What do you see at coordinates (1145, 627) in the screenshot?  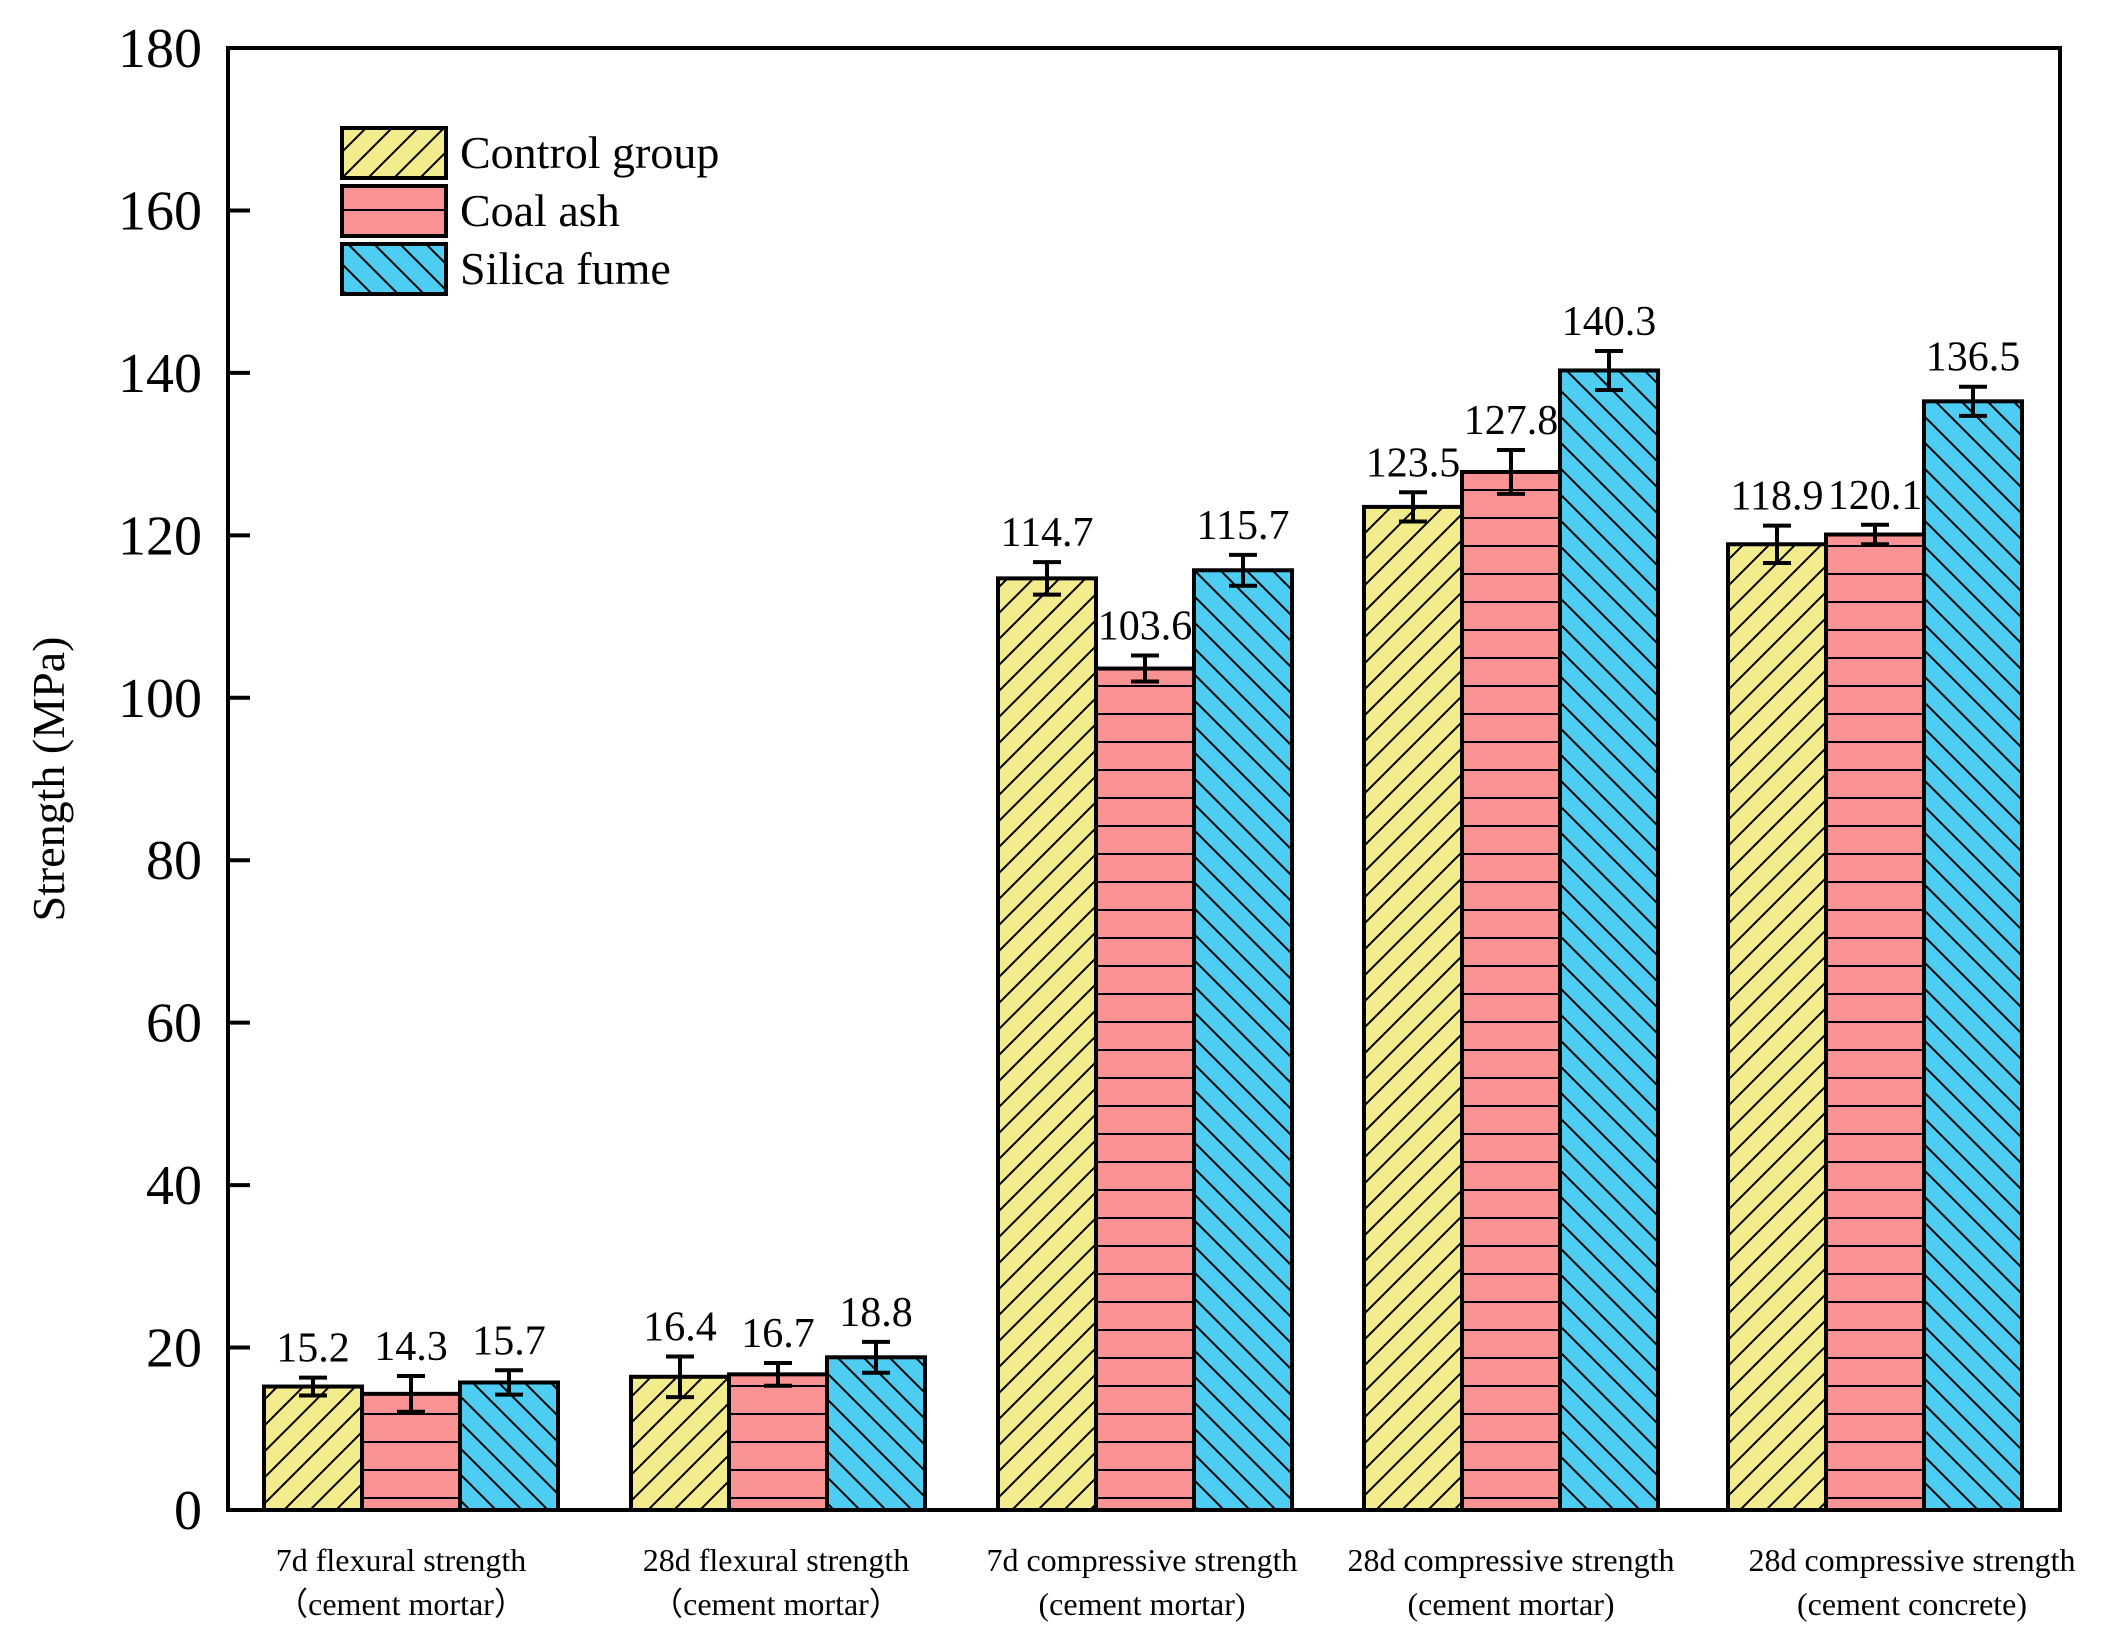 I see `data-label: 103.6` at bounding box center [1145, 627].